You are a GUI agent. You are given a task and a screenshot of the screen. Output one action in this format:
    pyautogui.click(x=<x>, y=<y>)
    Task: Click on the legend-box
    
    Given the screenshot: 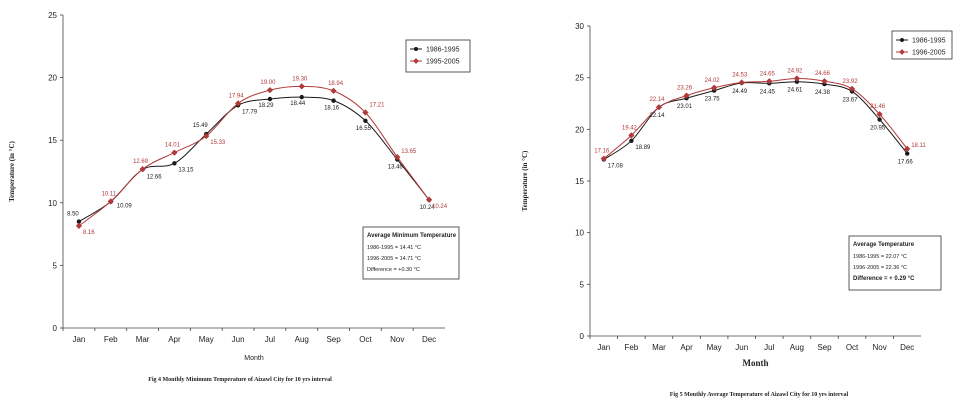 What is the action you would take?
    pyautogui.click(x=922, y=45)
    